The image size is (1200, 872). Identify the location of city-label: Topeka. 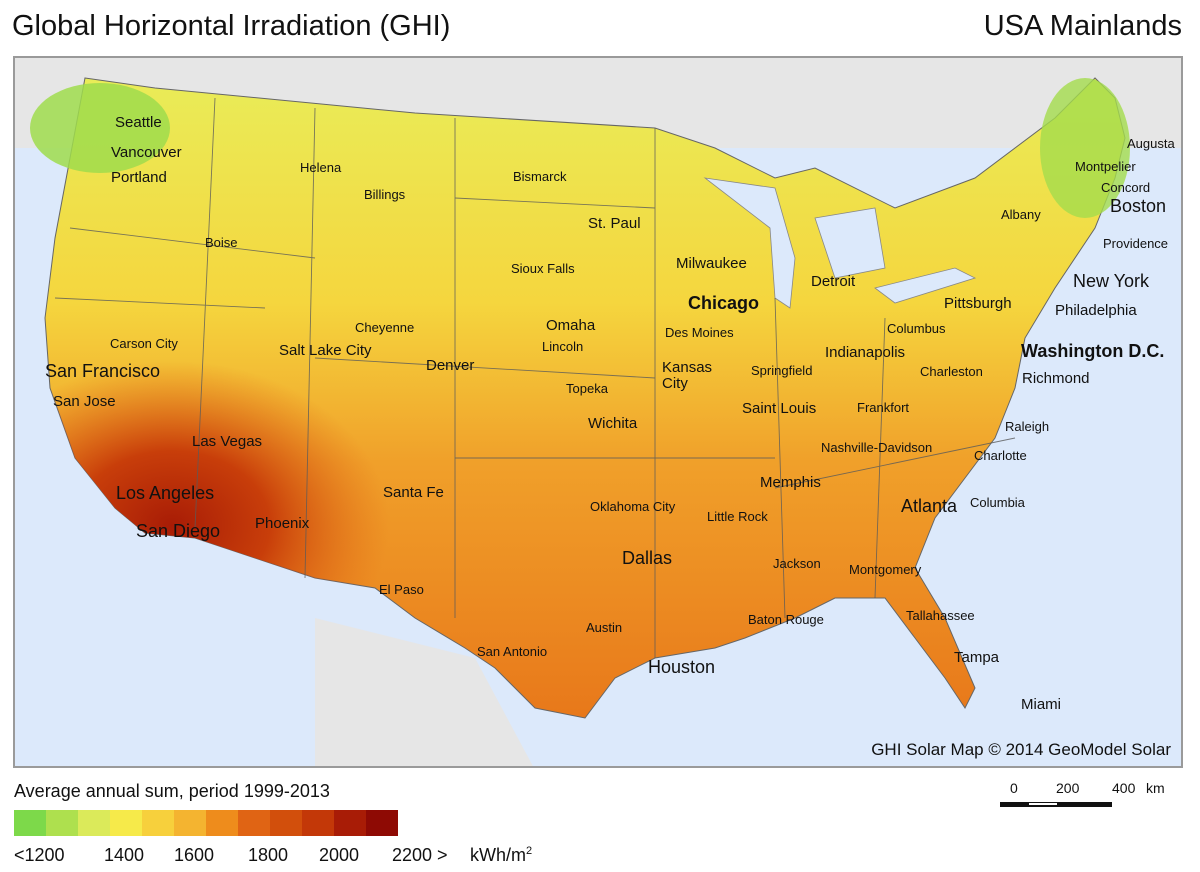
(587, 388).